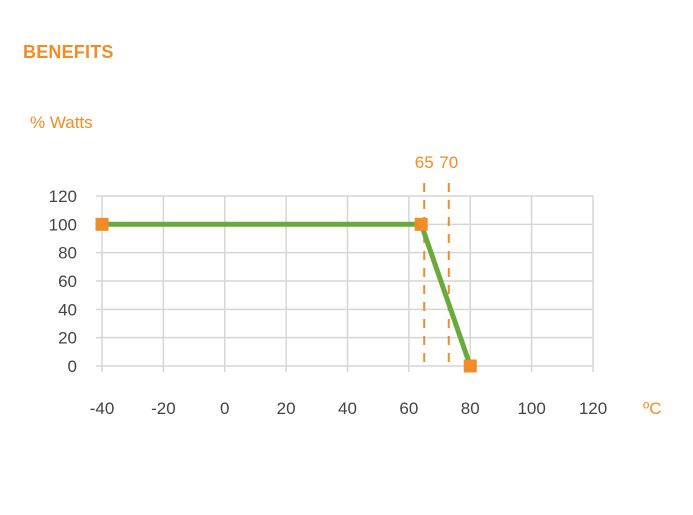 This screenshot has height=515, width=693. What do you see at coordinates (102, 408) in the screenshot?
I see `x-tick-label: -40` at bounding box center [102, 408].